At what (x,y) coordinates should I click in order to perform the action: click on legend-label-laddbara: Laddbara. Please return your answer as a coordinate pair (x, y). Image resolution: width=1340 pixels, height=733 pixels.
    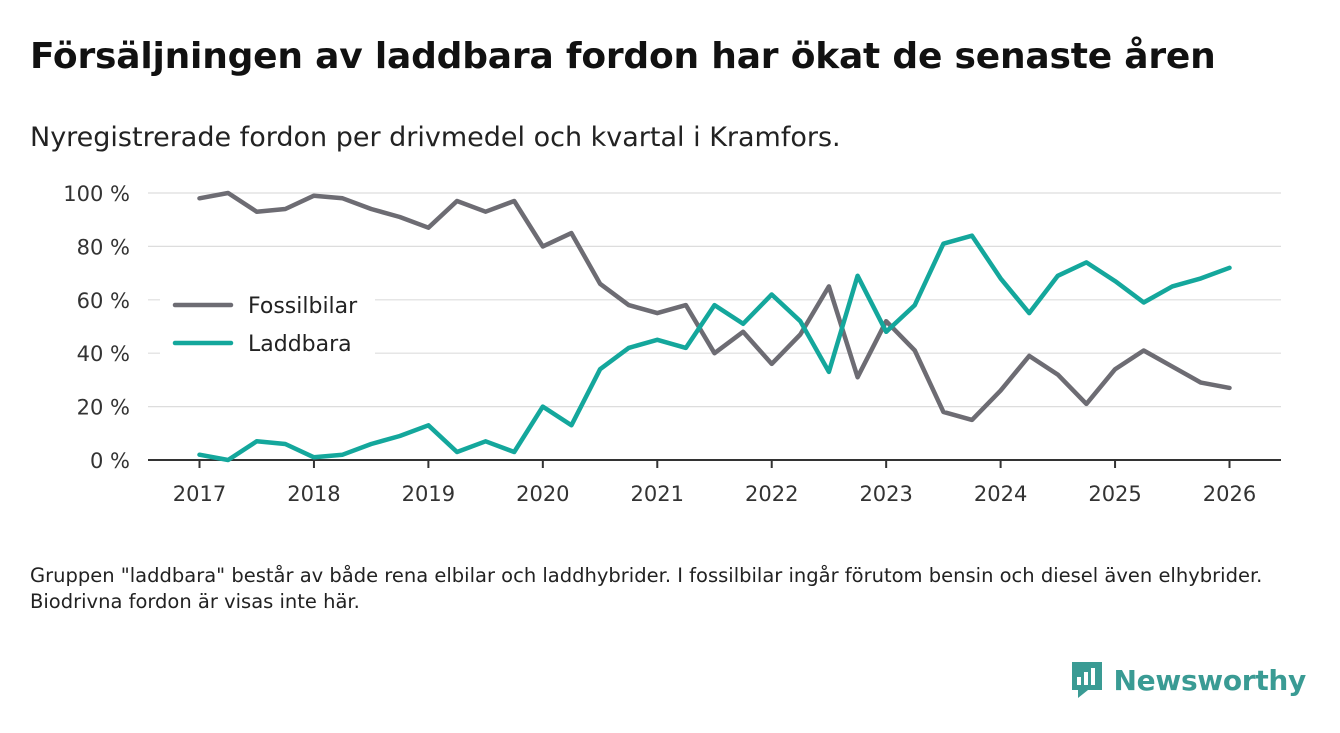
    Looking at the image, I should click on (300, 344).